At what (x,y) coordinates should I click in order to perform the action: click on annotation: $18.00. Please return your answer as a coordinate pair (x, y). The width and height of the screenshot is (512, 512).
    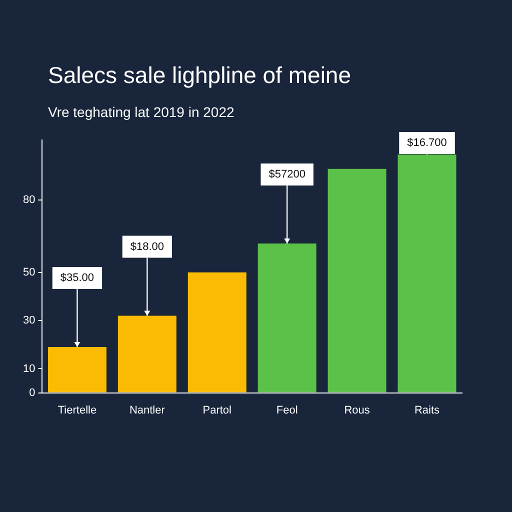
    Looking at the image, I should click on (147, 246).